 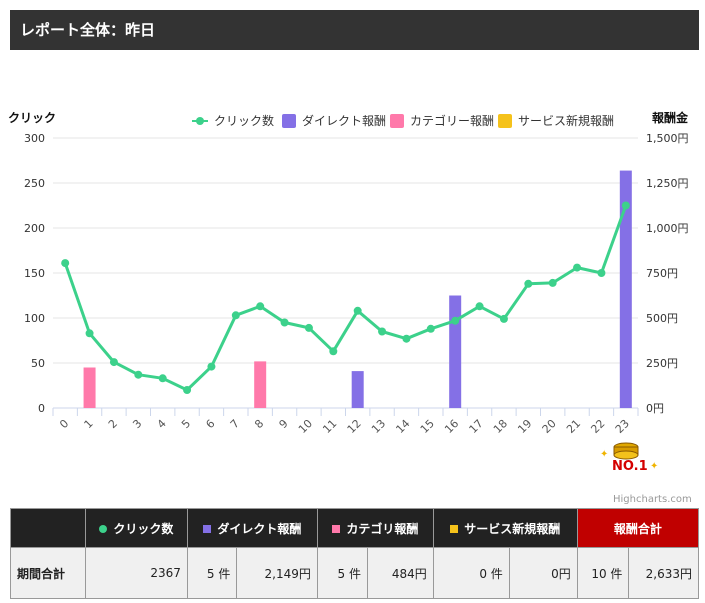 What do you see at coordinates (34, 228) in the screenshot?
I see `y-left-tick-label: 200` at bounding box center [34, 228].